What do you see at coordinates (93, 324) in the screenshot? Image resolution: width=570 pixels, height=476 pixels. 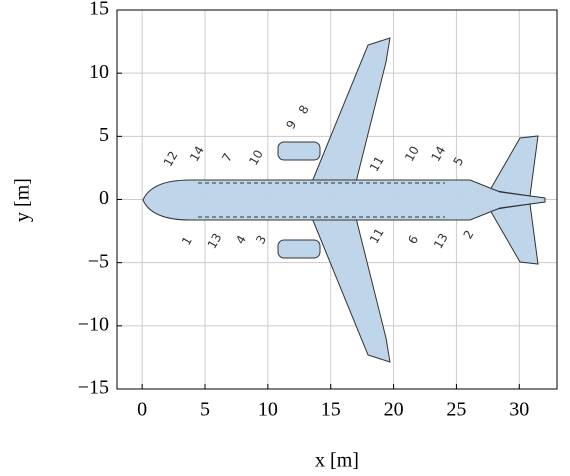 I see `y-tick-label: −10` at bounding box center [93, 324].